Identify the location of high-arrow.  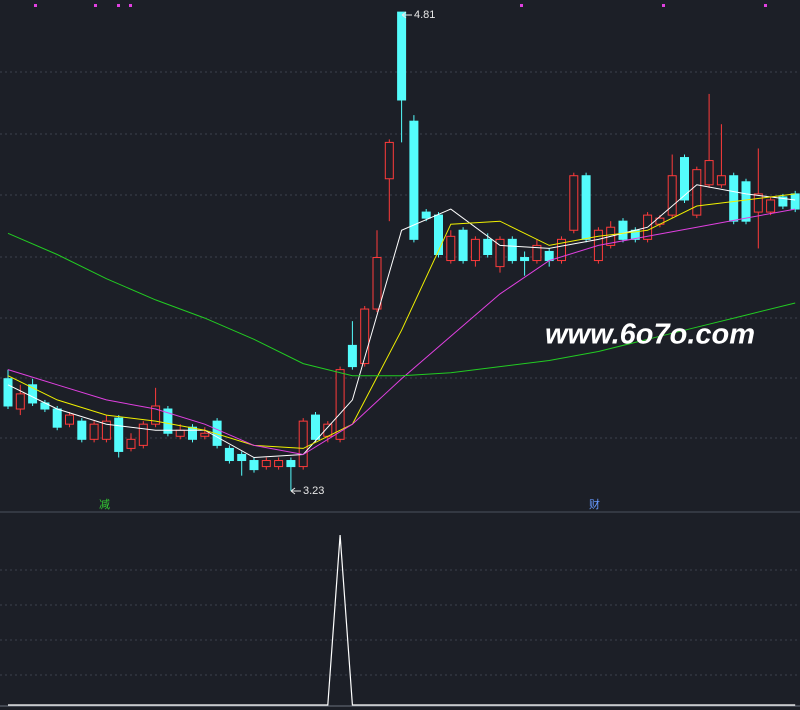
(406, 15).